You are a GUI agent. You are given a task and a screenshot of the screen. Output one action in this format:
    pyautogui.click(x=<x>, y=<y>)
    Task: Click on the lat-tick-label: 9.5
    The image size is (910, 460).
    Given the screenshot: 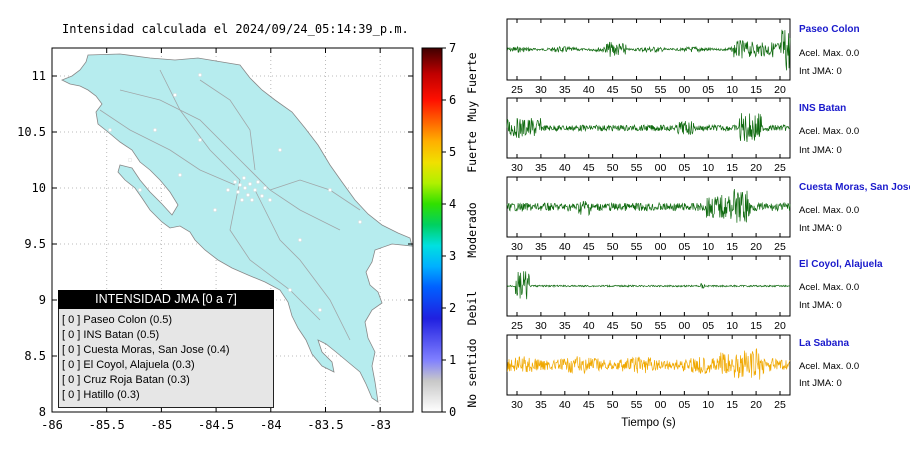 What is the action you would take?
    pyautogui.click(x=35, y=244)
    